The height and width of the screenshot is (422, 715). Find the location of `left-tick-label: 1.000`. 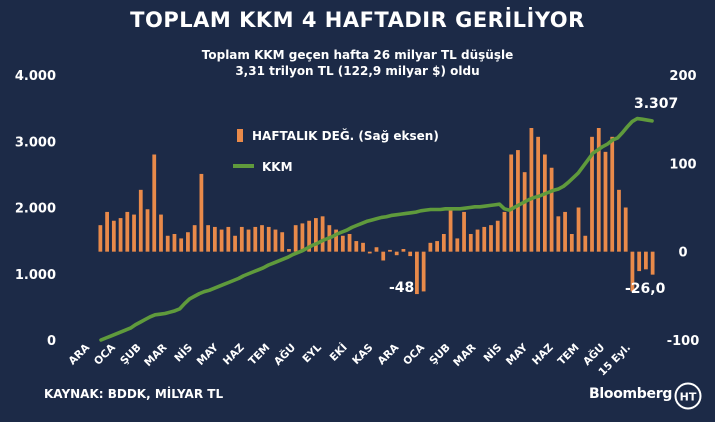

left-tick-label: 1.000 is located at coordinates (35, 275).